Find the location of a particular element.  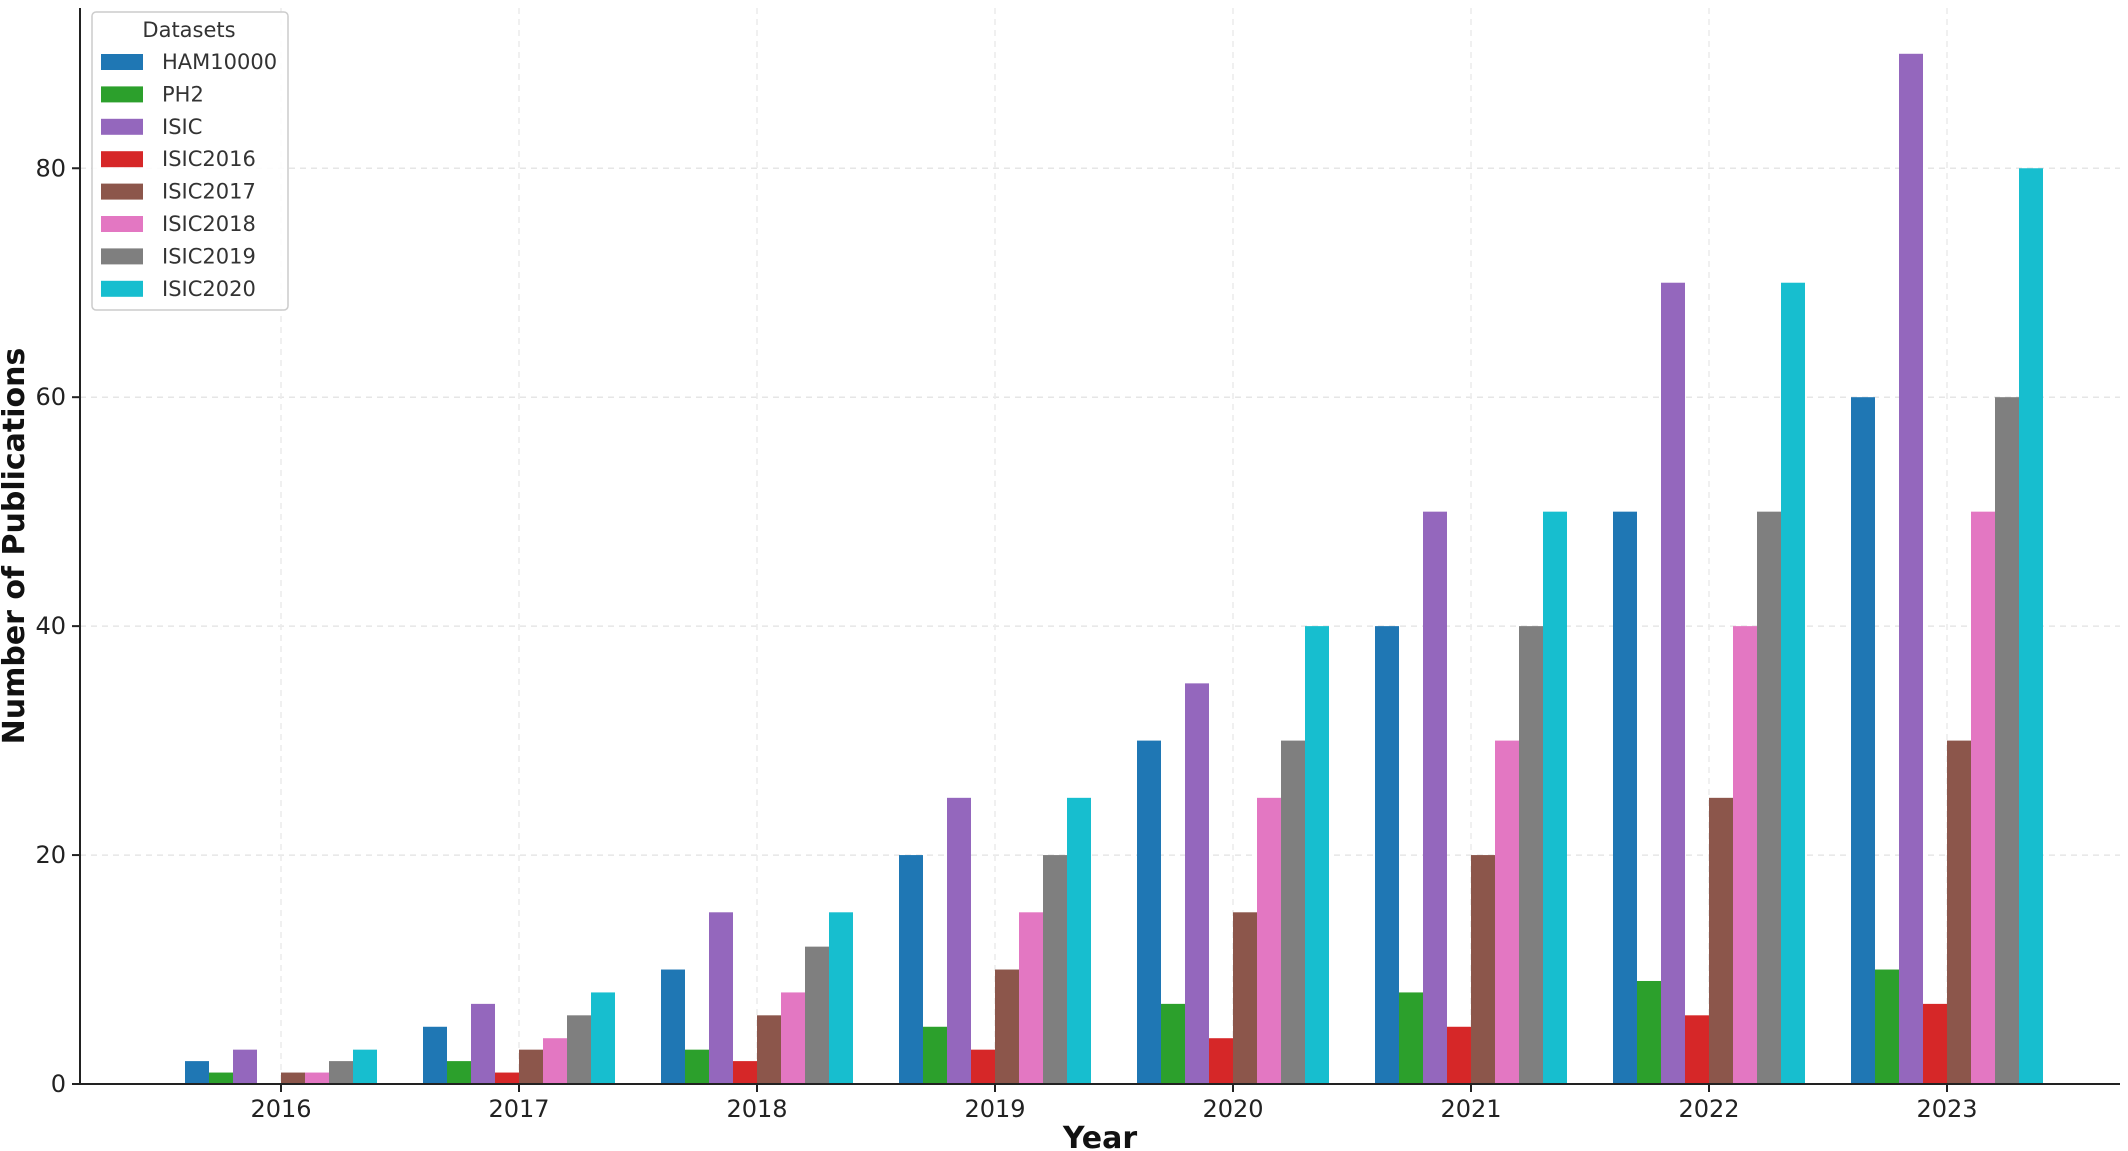

bar-isic2017-2023 is located at coordinates (1959, 912).